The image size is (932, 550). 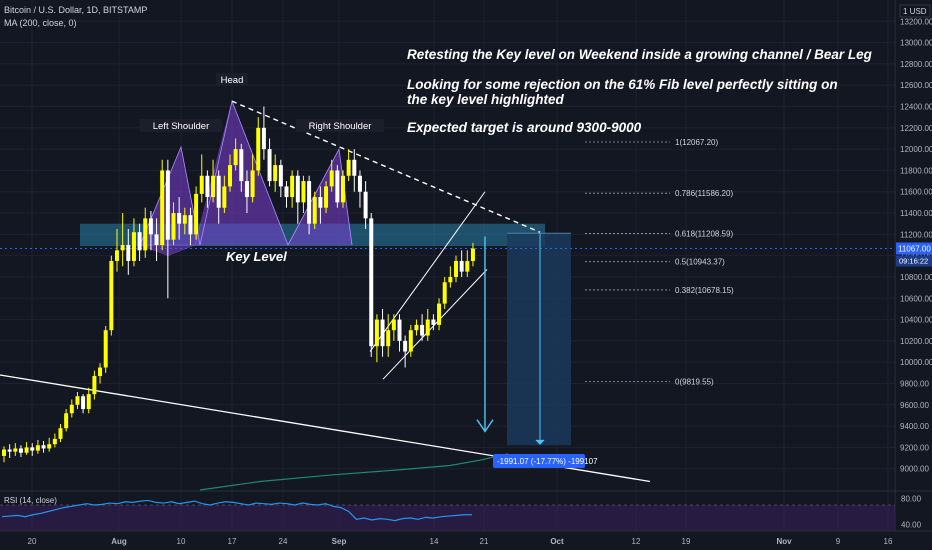 What do you see at coordinates (694, 381) in the screenshot?
I see `fib-label: 0(9819.55)` at bounding box center [694, 381].